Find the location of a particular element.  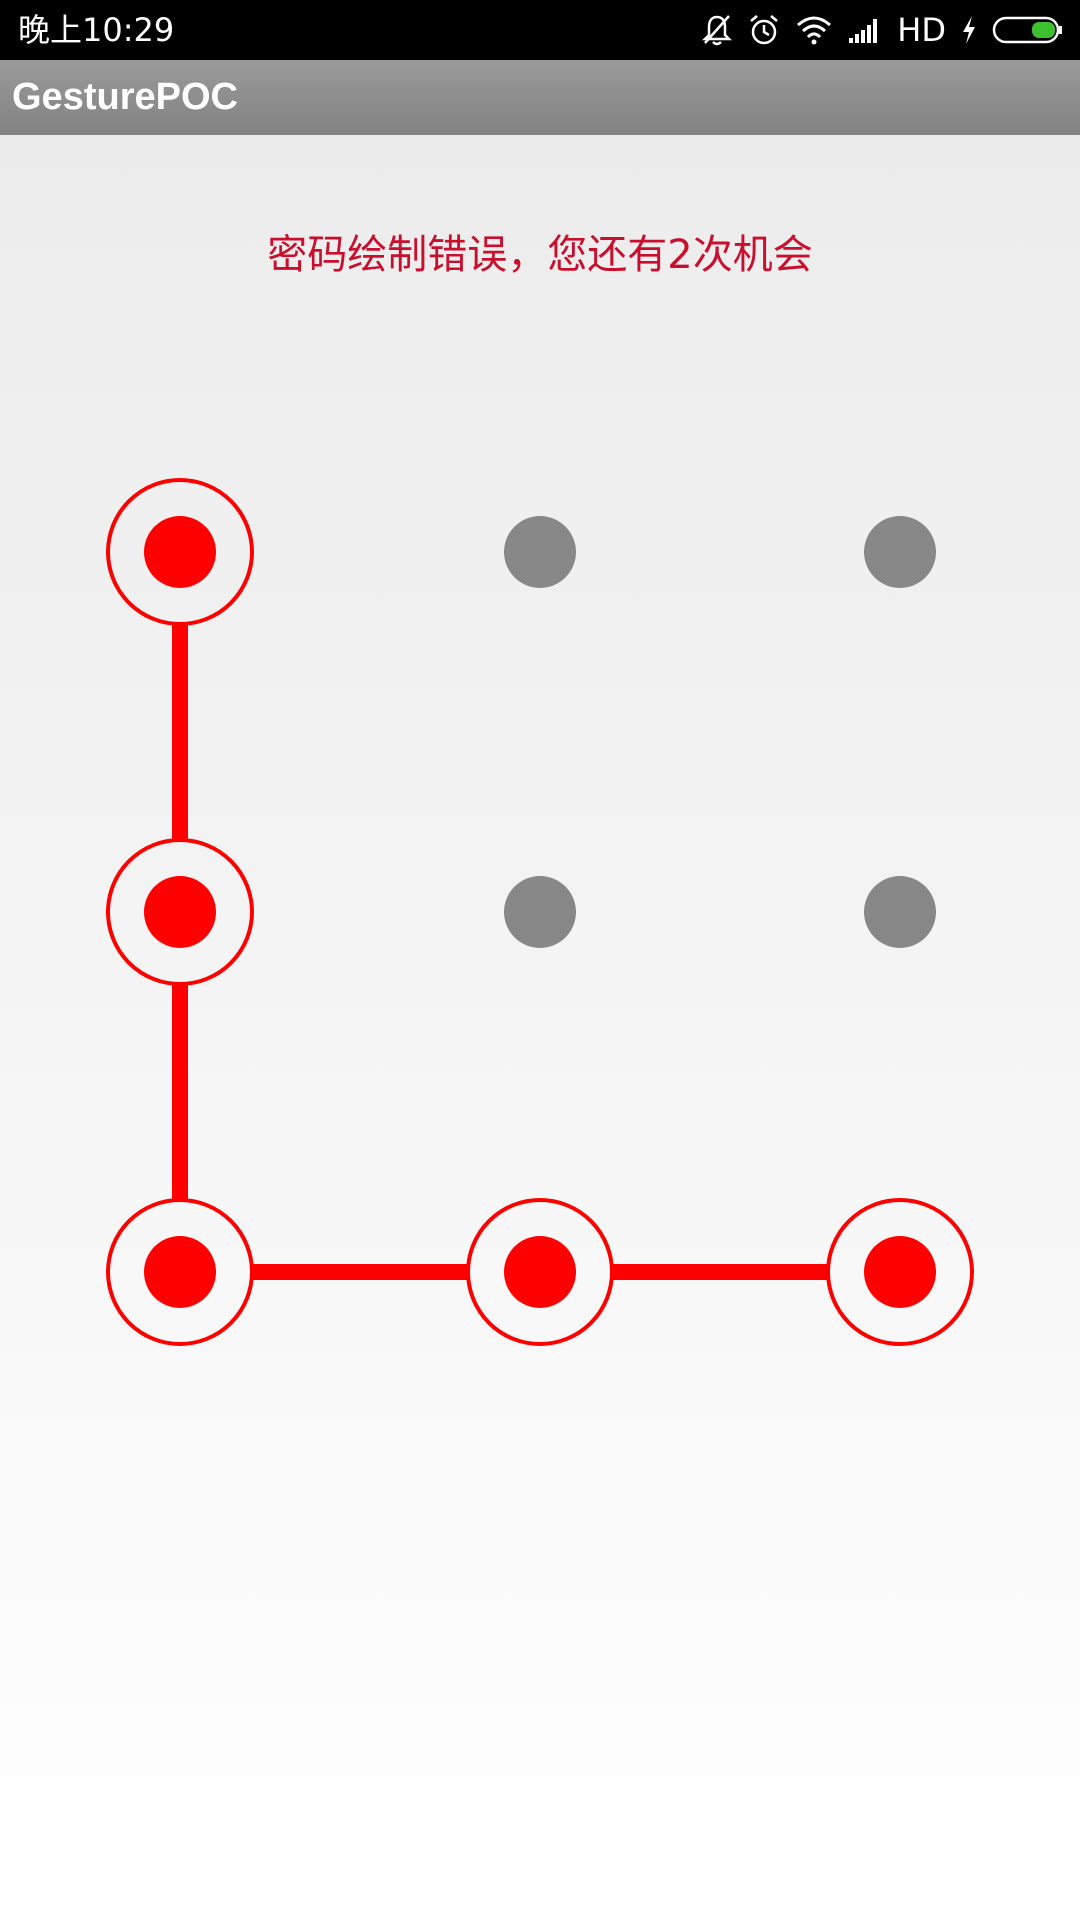

app-bar: GesturePOC is located at coordinates (540, 97).